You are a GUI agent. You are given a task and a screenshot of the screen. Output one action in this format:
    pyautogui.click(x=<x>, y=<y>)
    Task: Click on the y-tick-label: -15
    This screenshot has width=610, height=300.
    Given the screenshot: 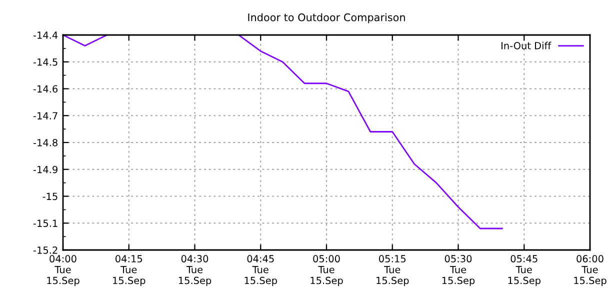 What is the action you would take?
    pyautogui.click(x=50, y=196)
    